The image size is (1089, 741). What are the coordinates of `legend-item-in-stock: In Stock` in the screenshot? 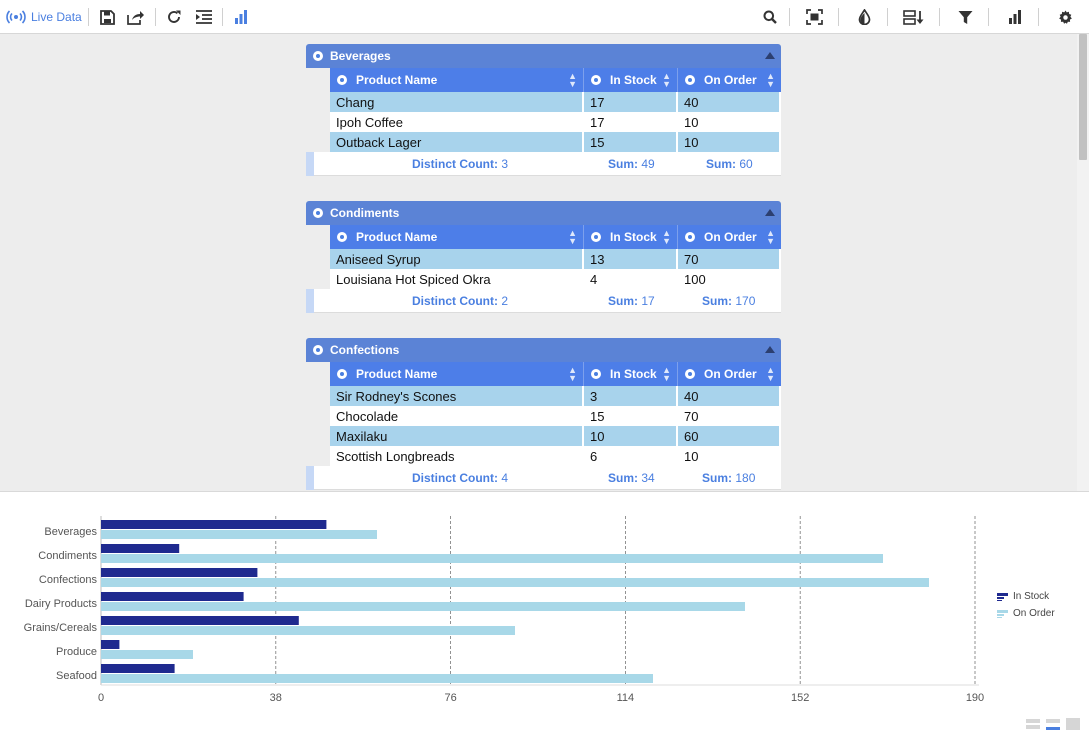 It's located at (1026, 596).